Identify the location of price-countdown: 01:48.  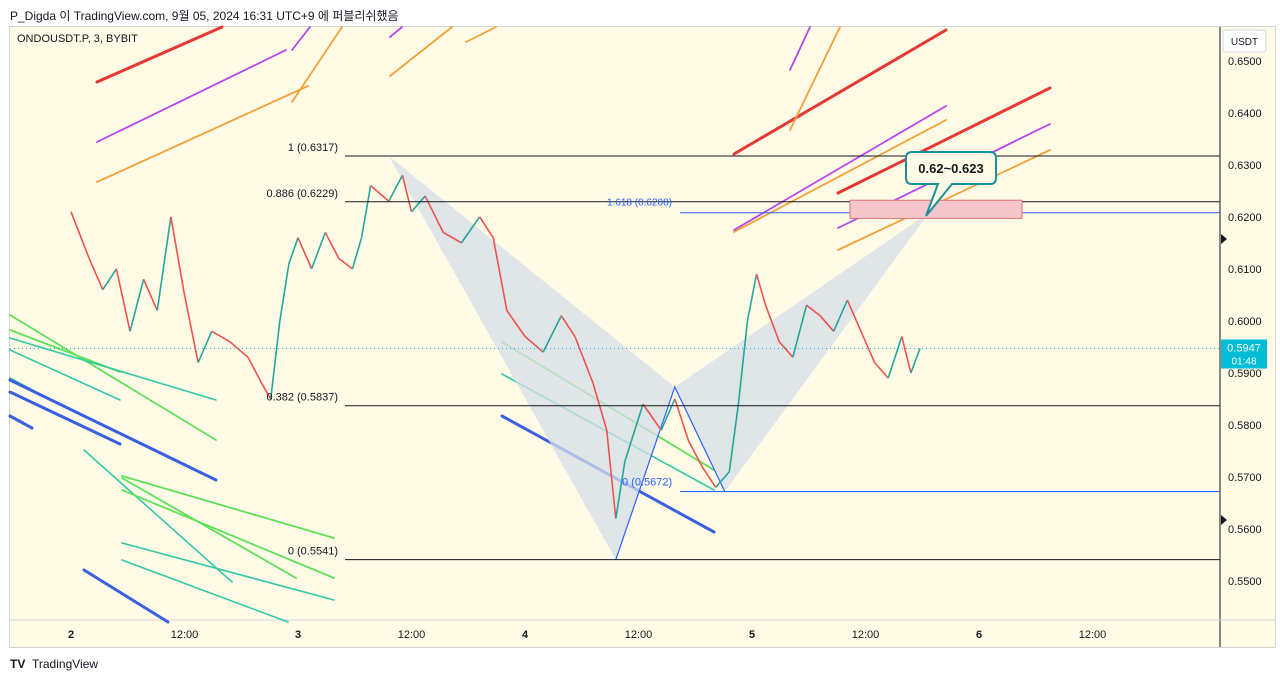
(1243, 361).